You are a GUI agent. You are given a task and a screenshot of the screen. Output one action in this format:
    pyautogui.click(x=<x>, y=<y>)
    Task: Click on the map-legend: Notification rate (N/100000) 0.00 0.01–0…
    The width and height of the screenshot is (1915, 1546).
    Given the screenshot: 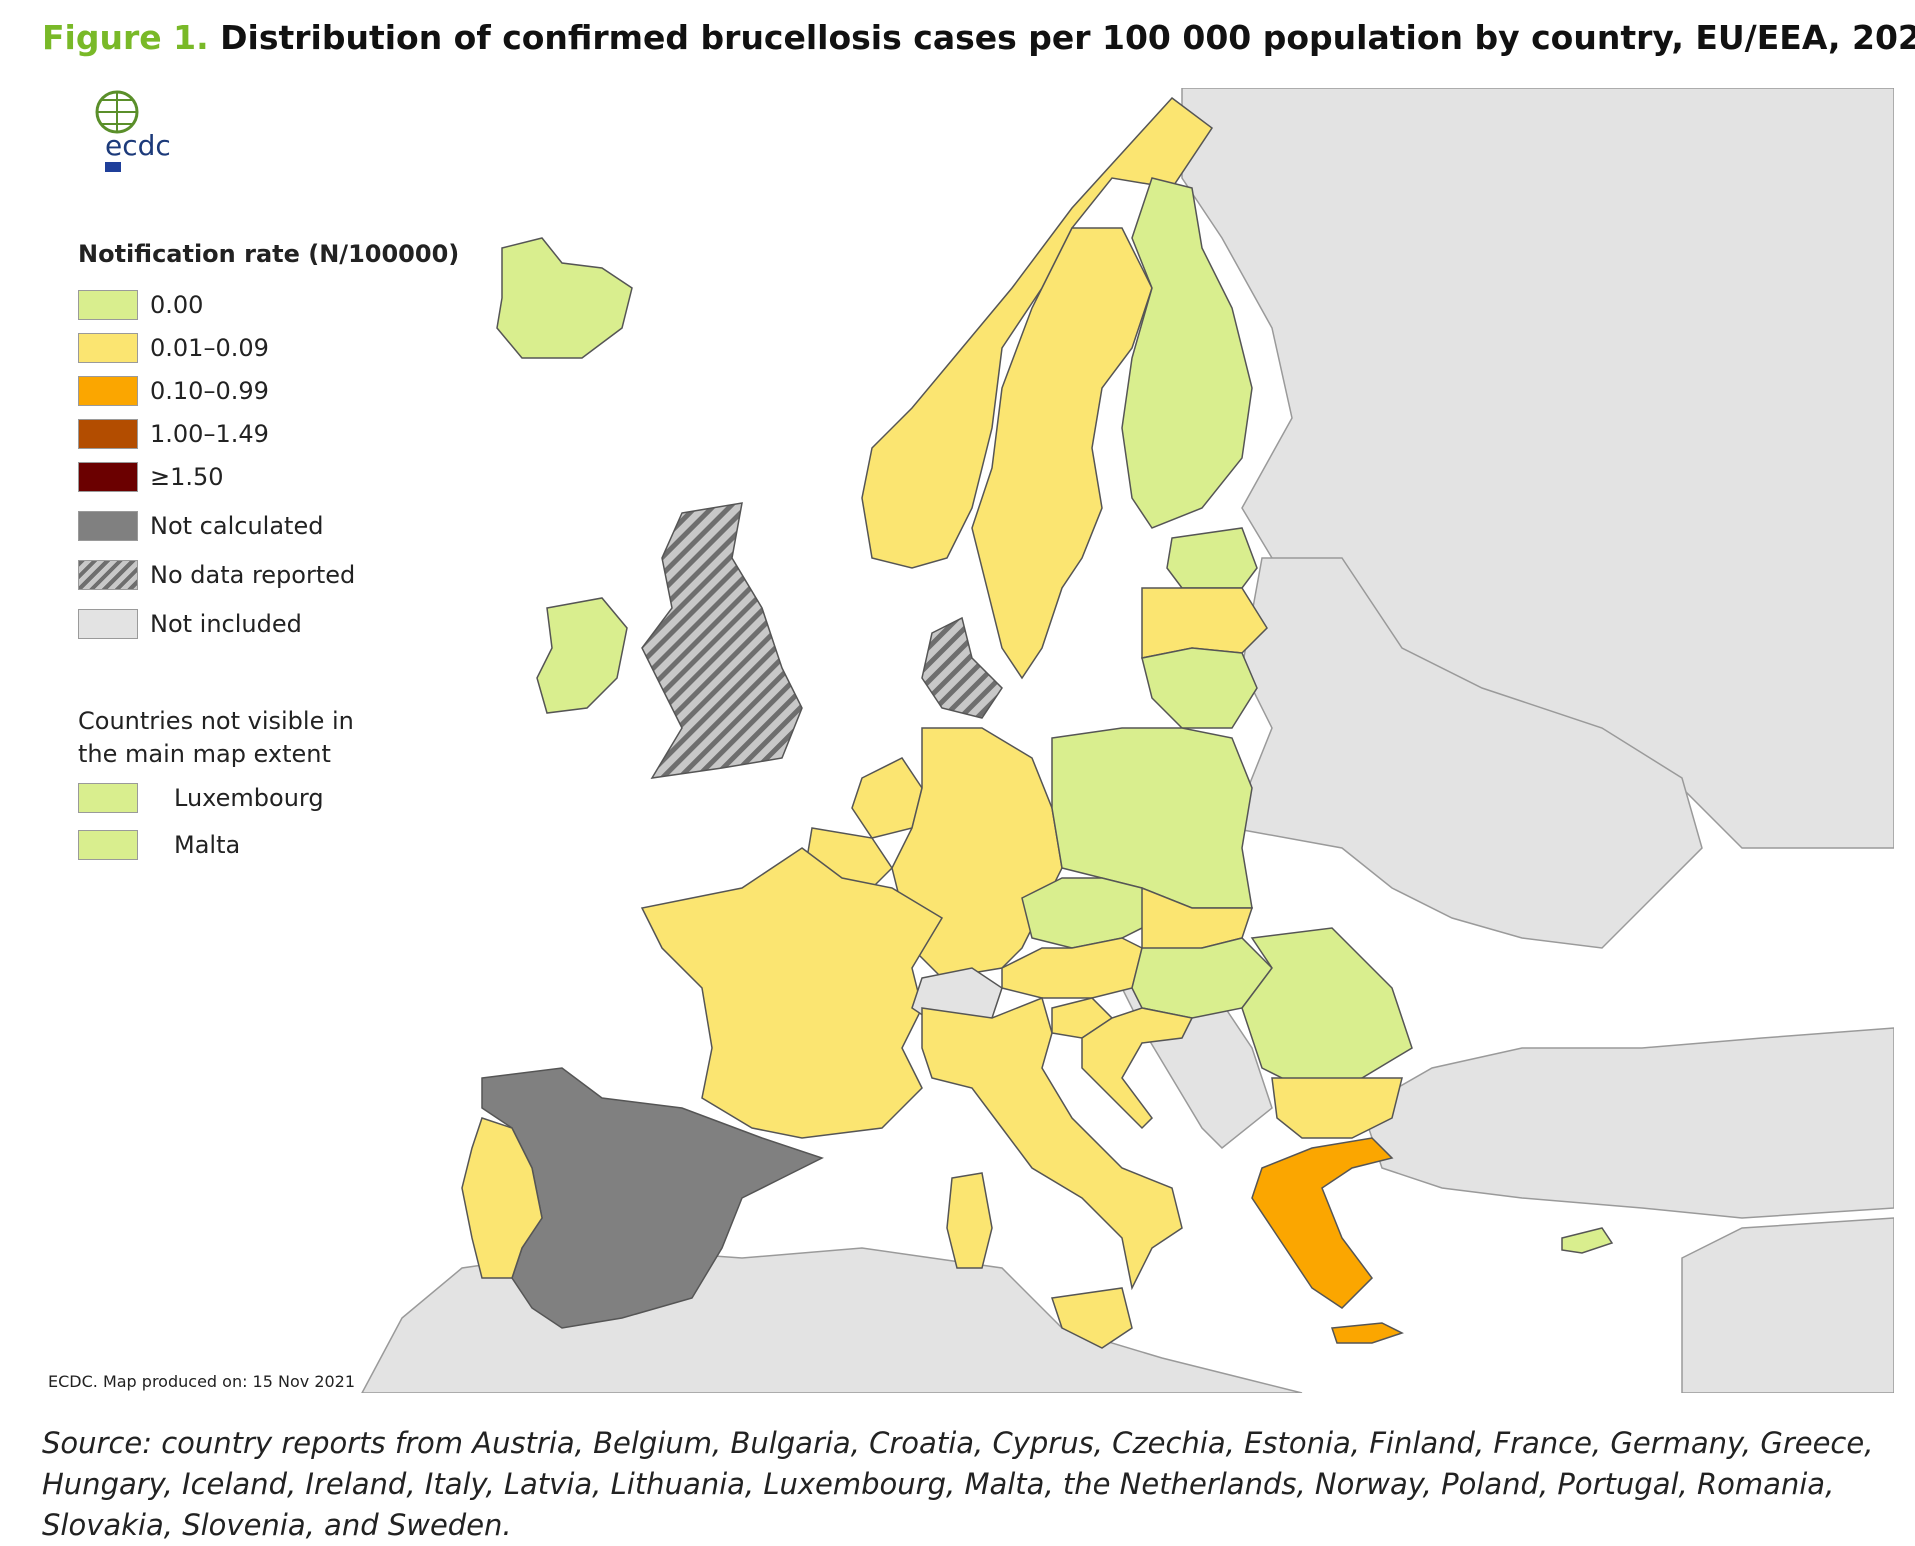 What is the action you would take?
    pyautogui.click(x=269, y=439)
    